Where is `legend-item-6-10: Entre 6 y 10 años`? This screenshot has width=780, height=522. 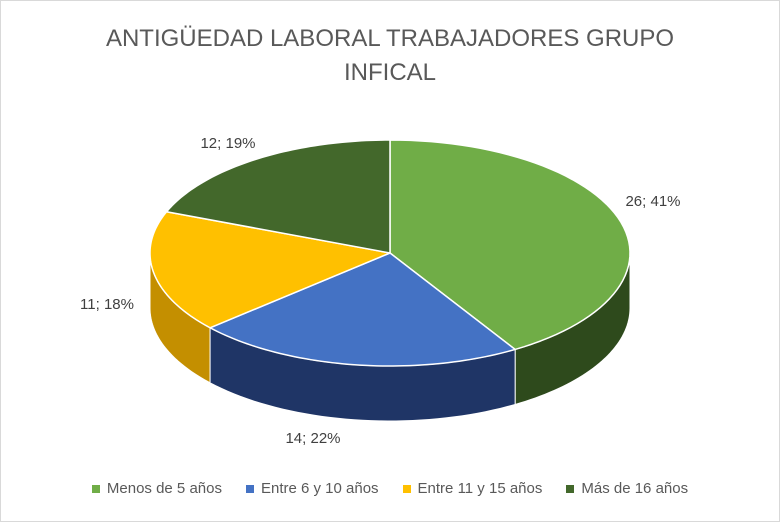
legend-item-6-10: Entre 6 y 10 años is located at coordinates (312, 488).